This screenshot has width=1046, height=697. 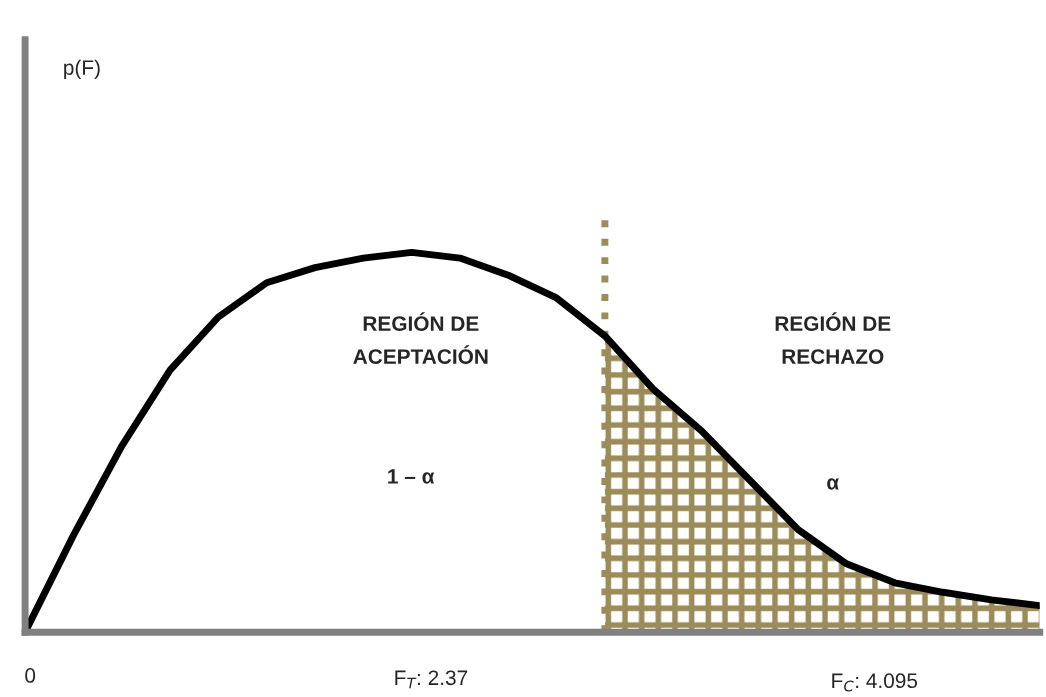 What do you see at coordinates (431, 679) in the screenshot?
I see `text: F$_{T}$: 2.37` at bounding box center [431, 679].